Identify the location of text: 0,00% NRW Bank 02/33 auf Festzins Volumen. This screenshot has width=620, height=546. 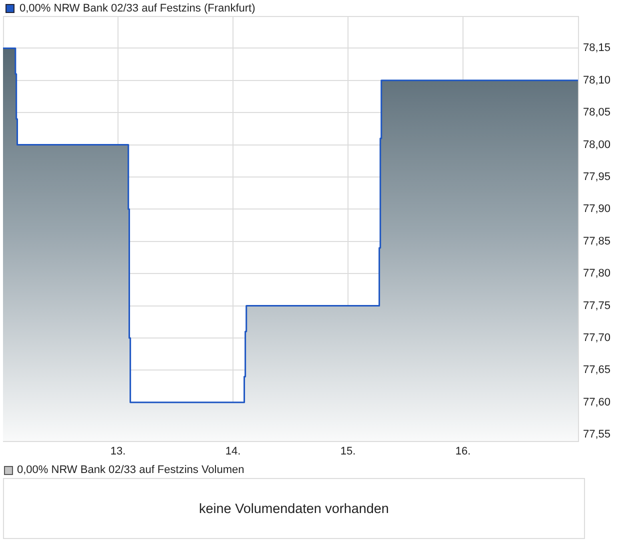
(130, 470).